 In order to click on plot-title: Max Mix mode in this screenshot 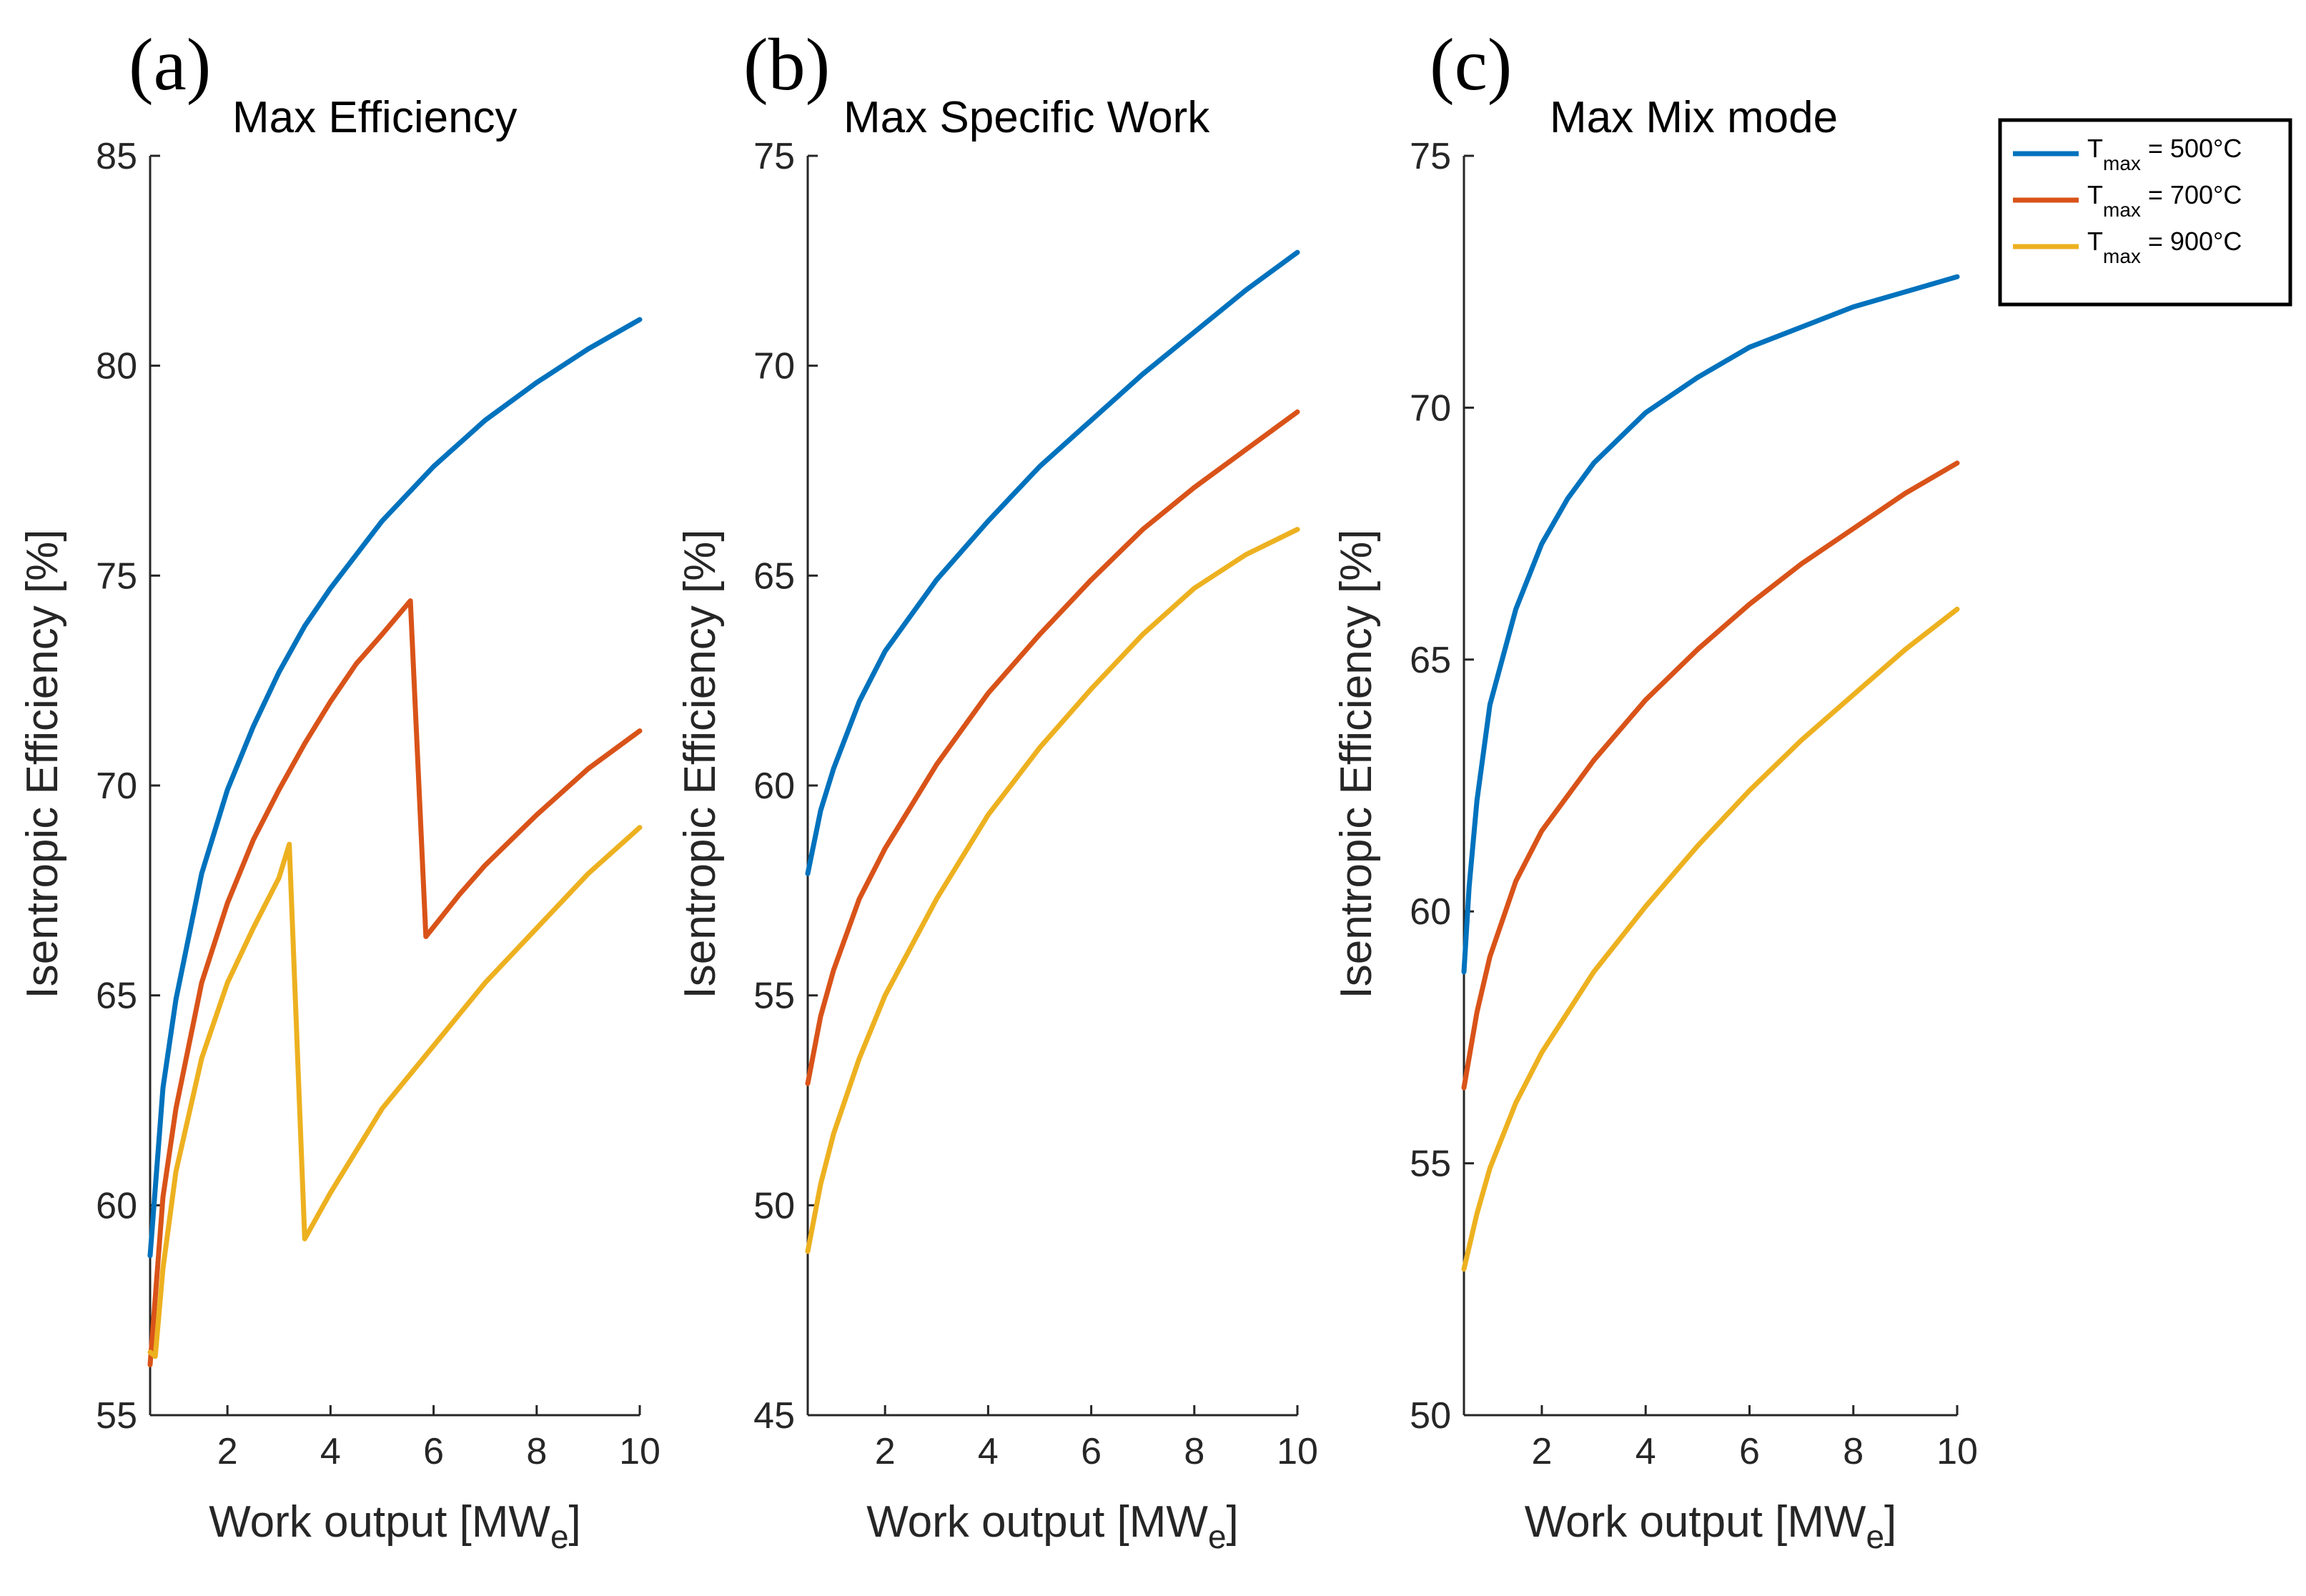, I will do `click(1694, 117)`.